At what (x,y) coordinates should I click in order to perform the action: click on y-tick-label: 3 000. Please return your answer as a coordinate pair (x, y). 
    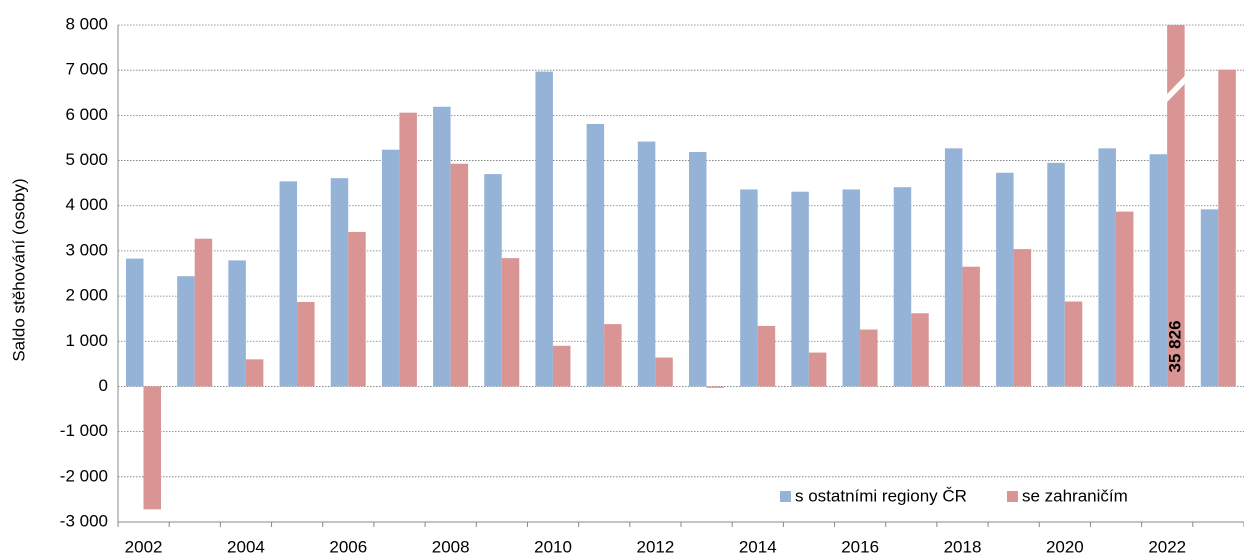
    Looking at the image, I should click on (86, 249).